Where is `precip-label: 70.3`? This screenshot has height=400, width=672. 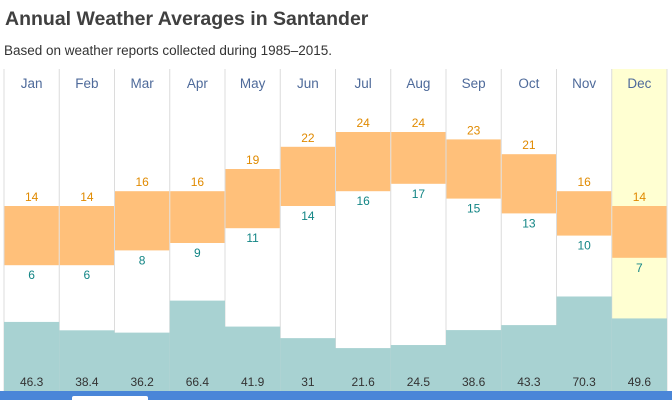 precip-label: 70.3 is located at coordinates (584, 382).